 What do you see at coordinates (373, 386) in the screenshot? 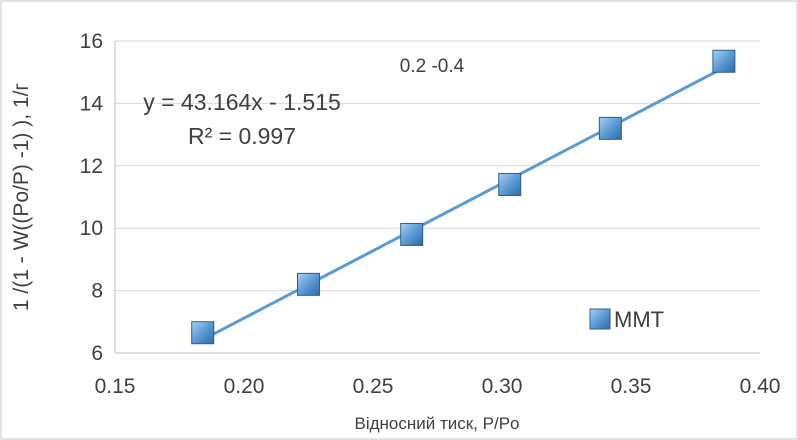
I see `x-tick-label: 0.25` at bounding box center [373, 386].